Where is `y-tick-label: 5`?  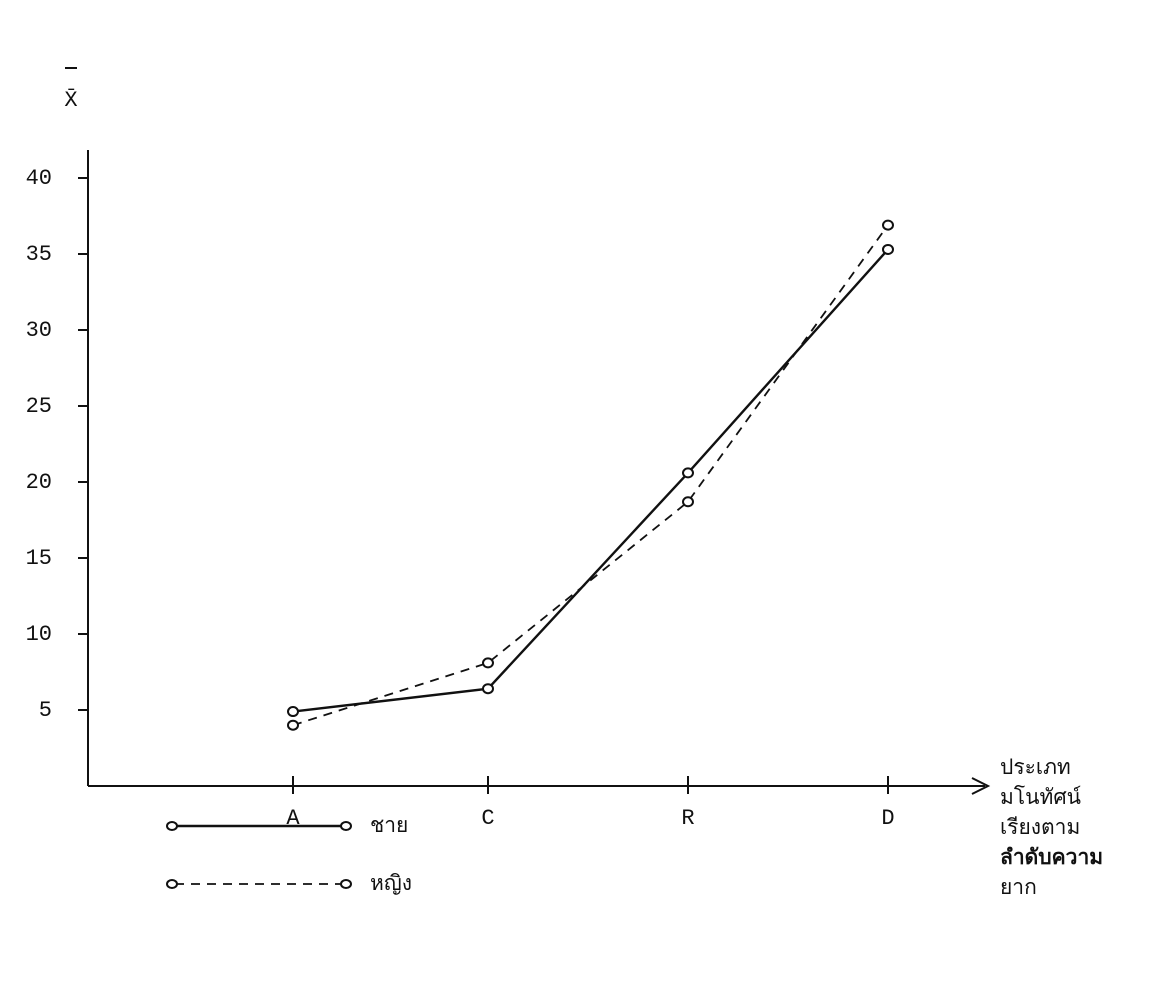
y-tick-label: 5 is located at coordinates (45, 710).